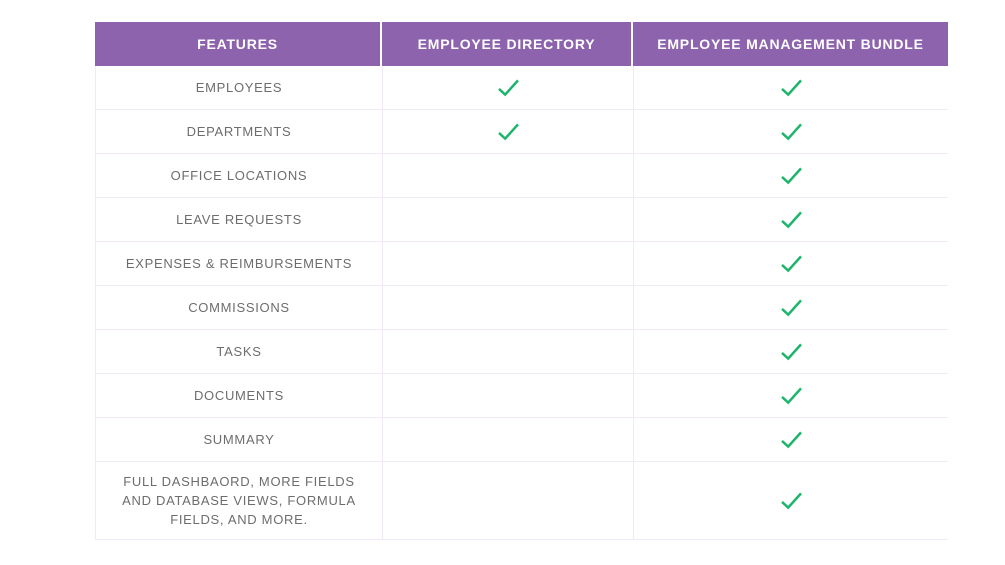 The width and height of the screenshot is (1005, 565). Describe the element at coordinates (239, 87) in the screenshot. I see `feature-label: EMPLOYEES` at that location.